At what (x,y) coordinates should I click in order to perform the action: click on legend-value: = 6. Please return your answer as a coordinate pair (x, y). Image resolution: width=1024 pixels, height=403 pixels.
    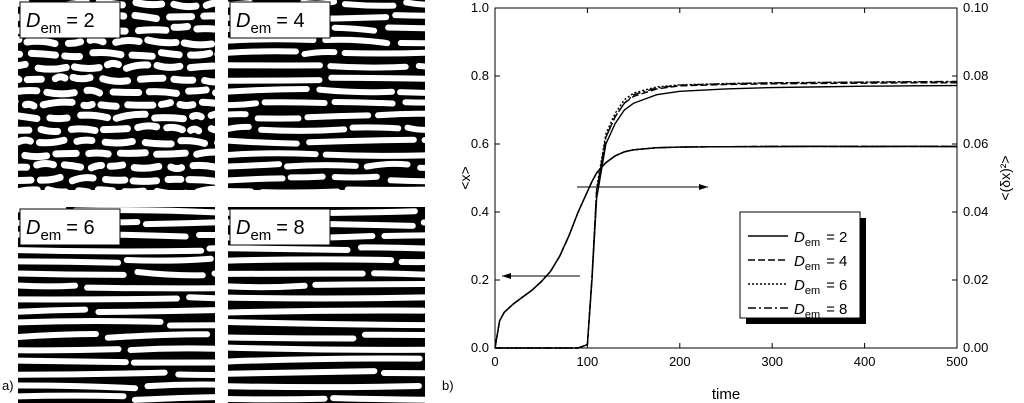
    Looking at the image, I should click on (836, 285).